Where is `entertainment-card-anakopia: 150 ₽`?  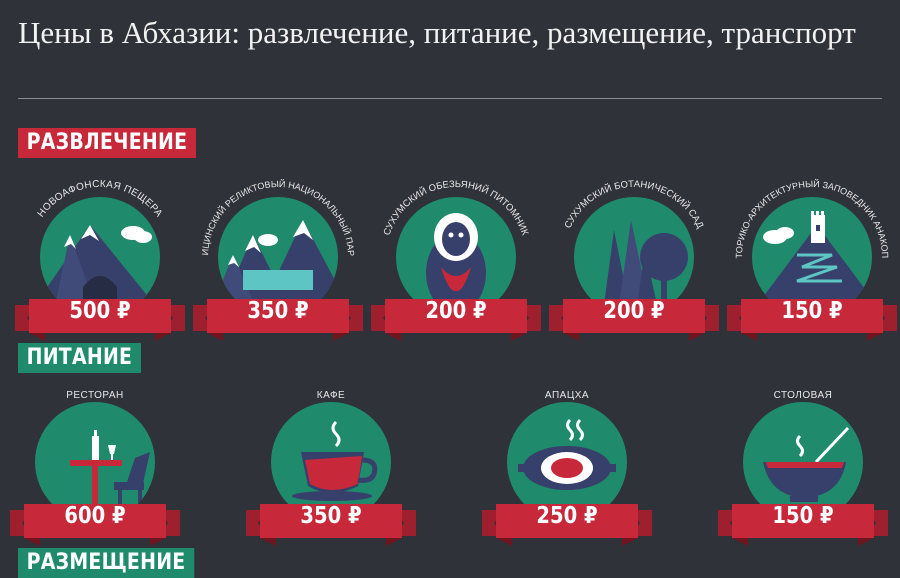 entertainment-card-anakopia: 150 ₽ is located at coordinates (812, 270).